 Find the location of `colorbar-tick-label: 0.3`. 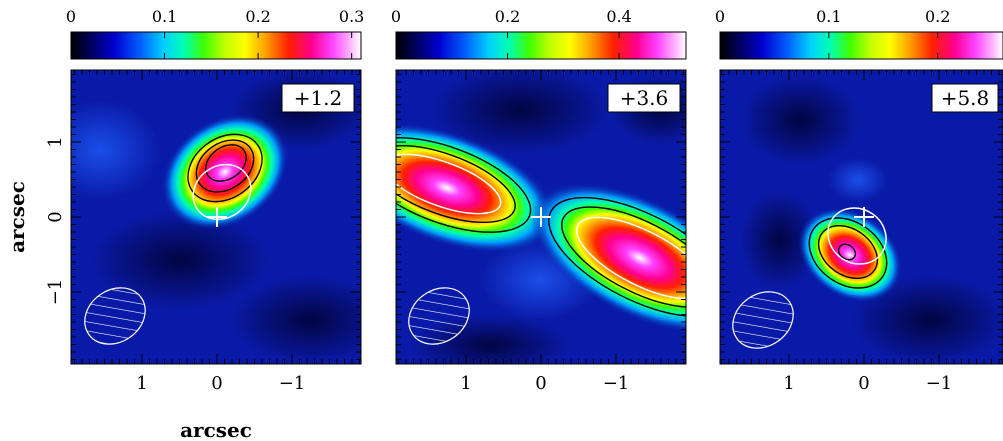

colorbar-tick-label: 0.3 is located at coordinates (351, 16).